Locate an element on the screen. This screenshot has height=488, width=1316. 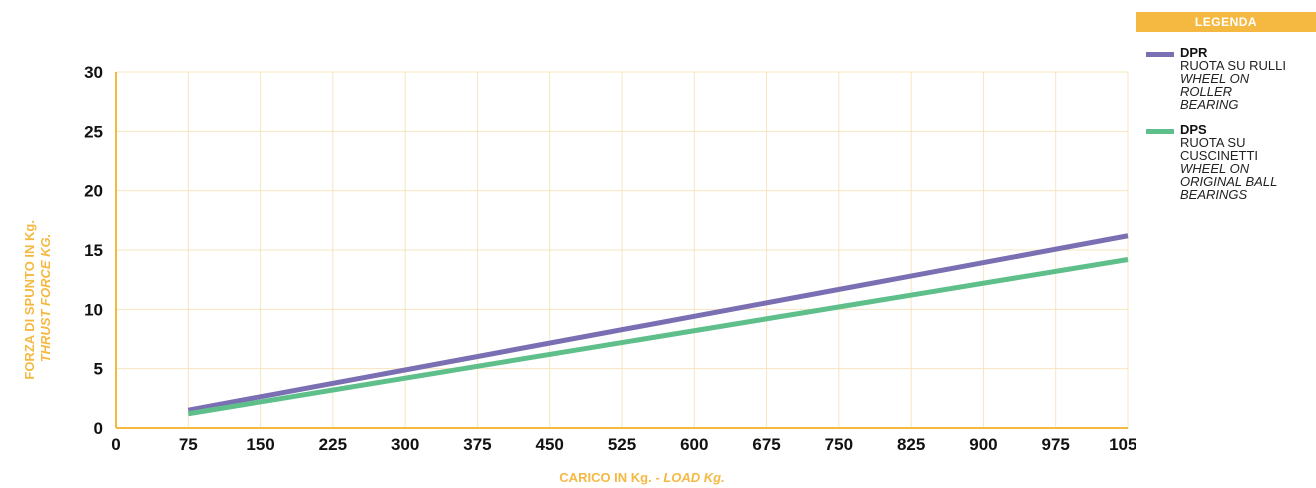
y-tick-label: 30 is located at coordinates (93, 72).